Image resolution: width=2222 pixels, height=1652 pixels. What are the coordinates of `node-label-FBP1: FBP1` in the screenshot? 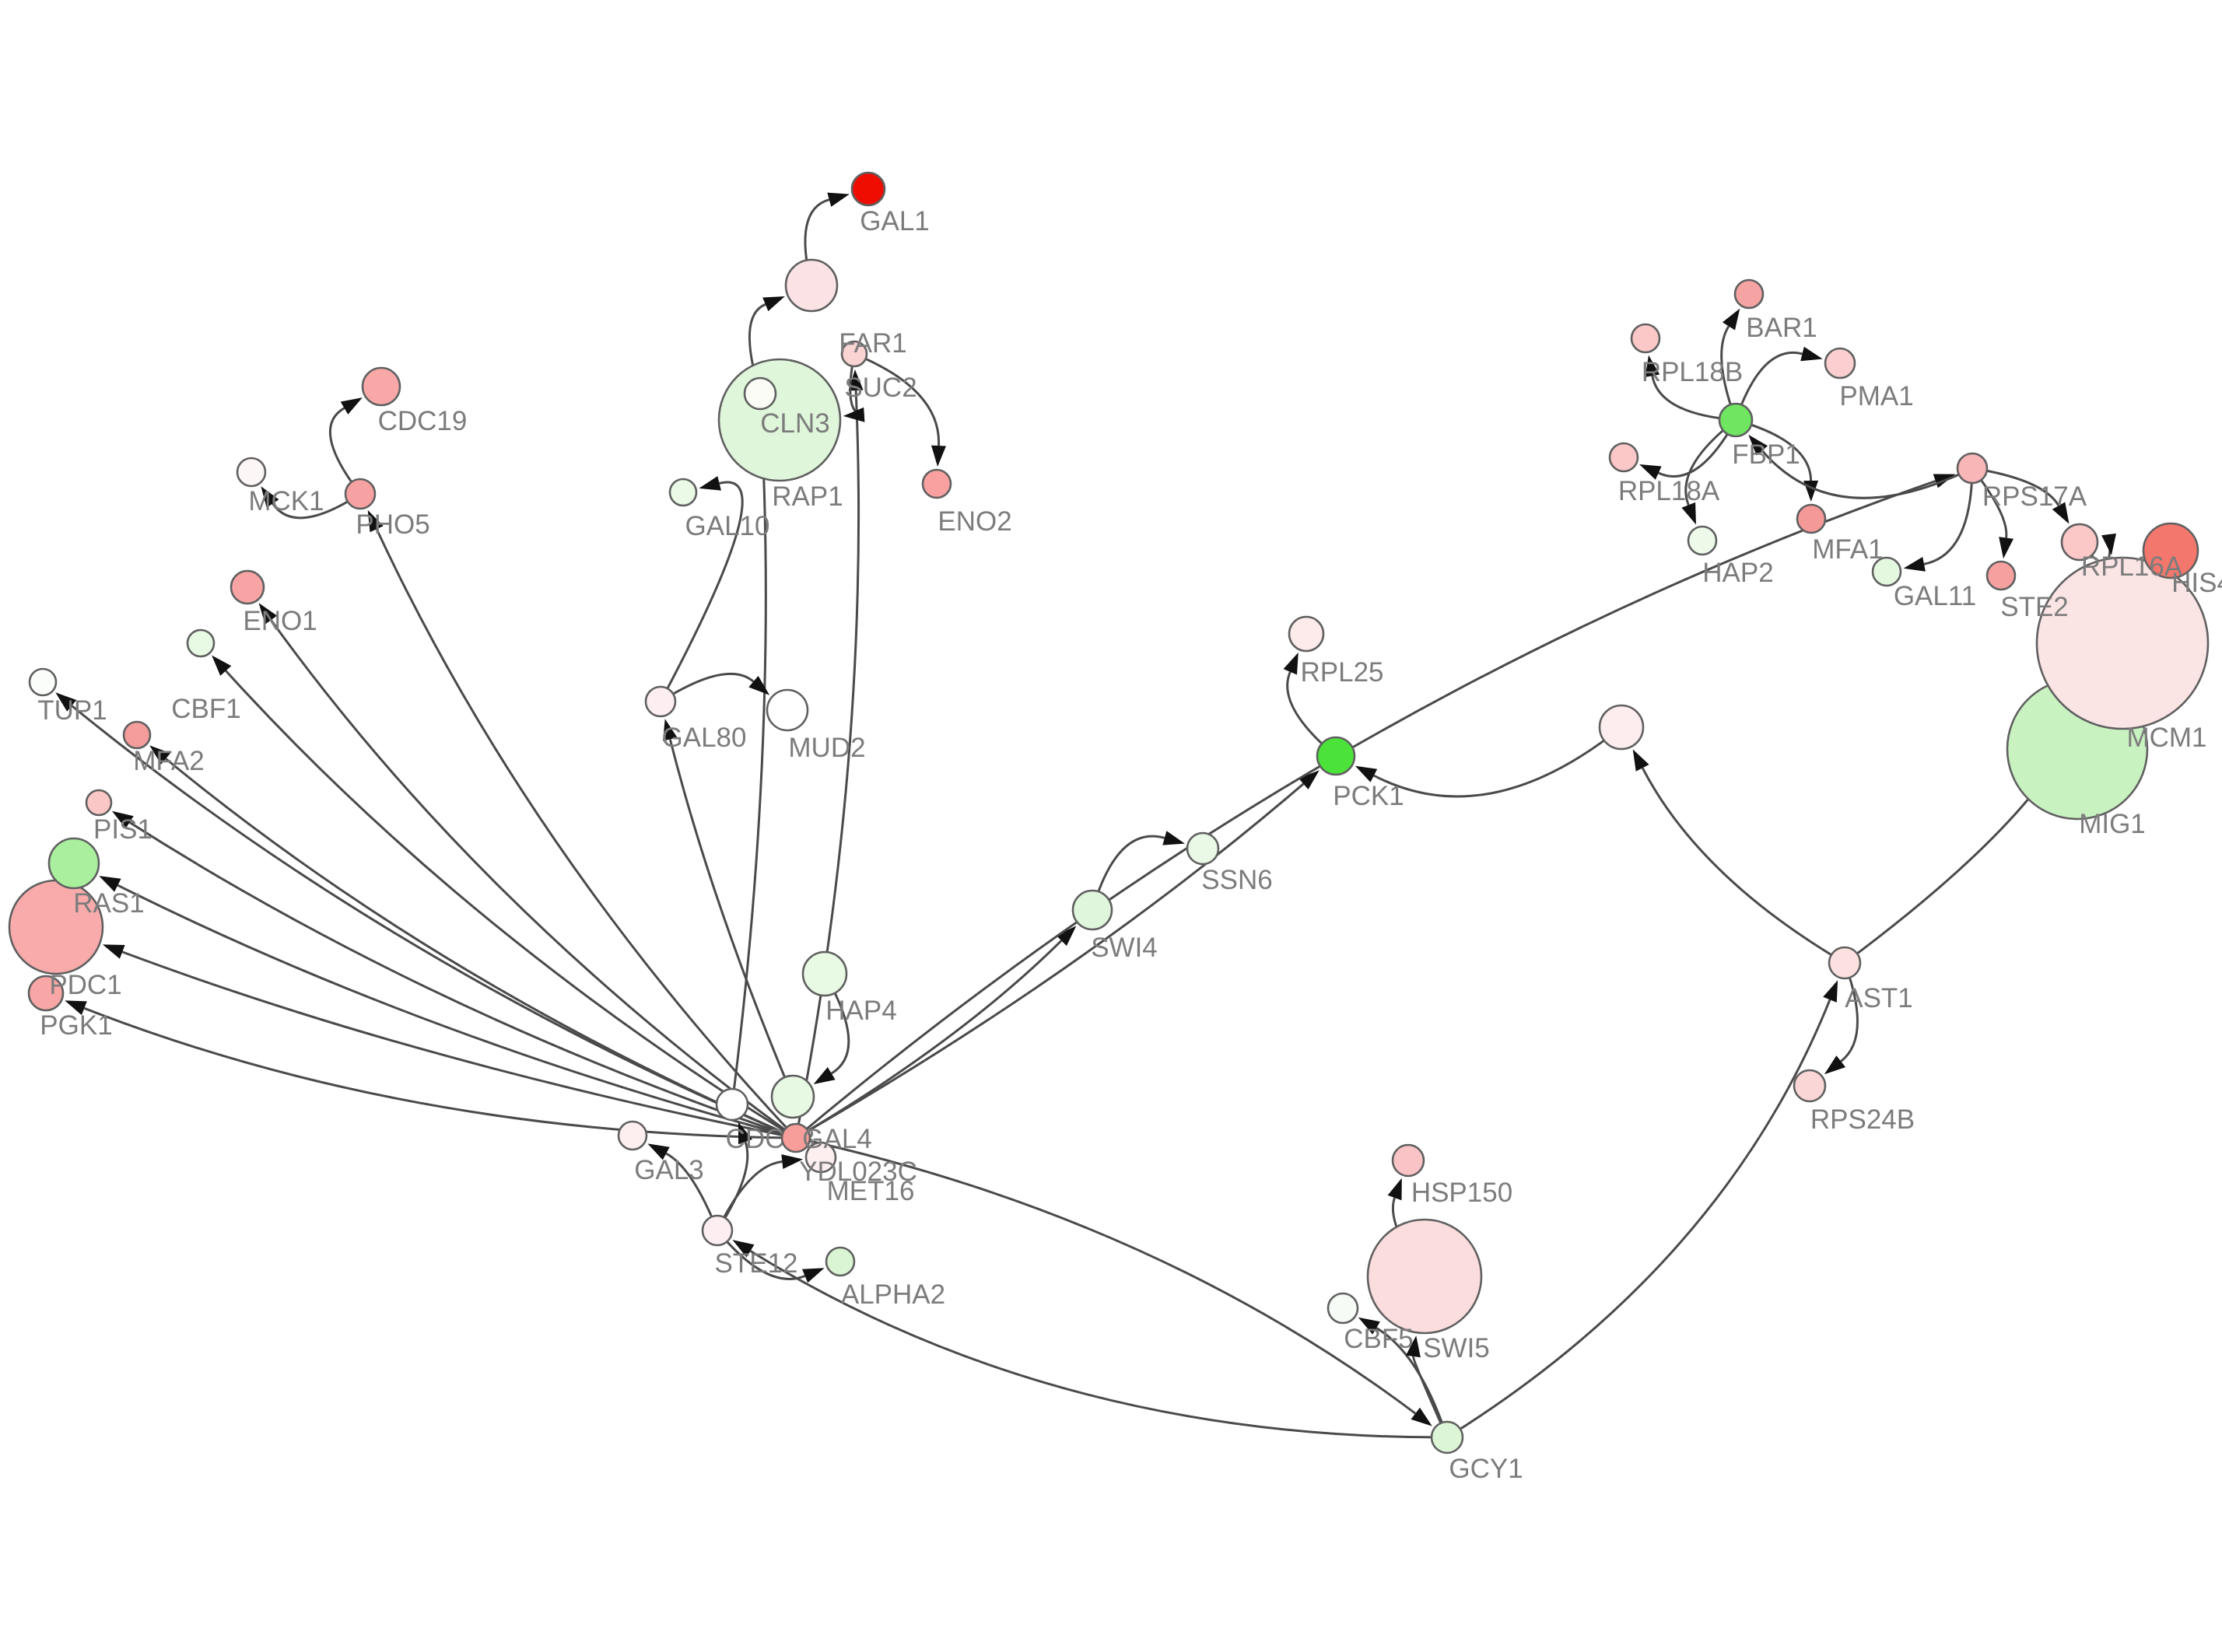 It's located at (1766, 455).